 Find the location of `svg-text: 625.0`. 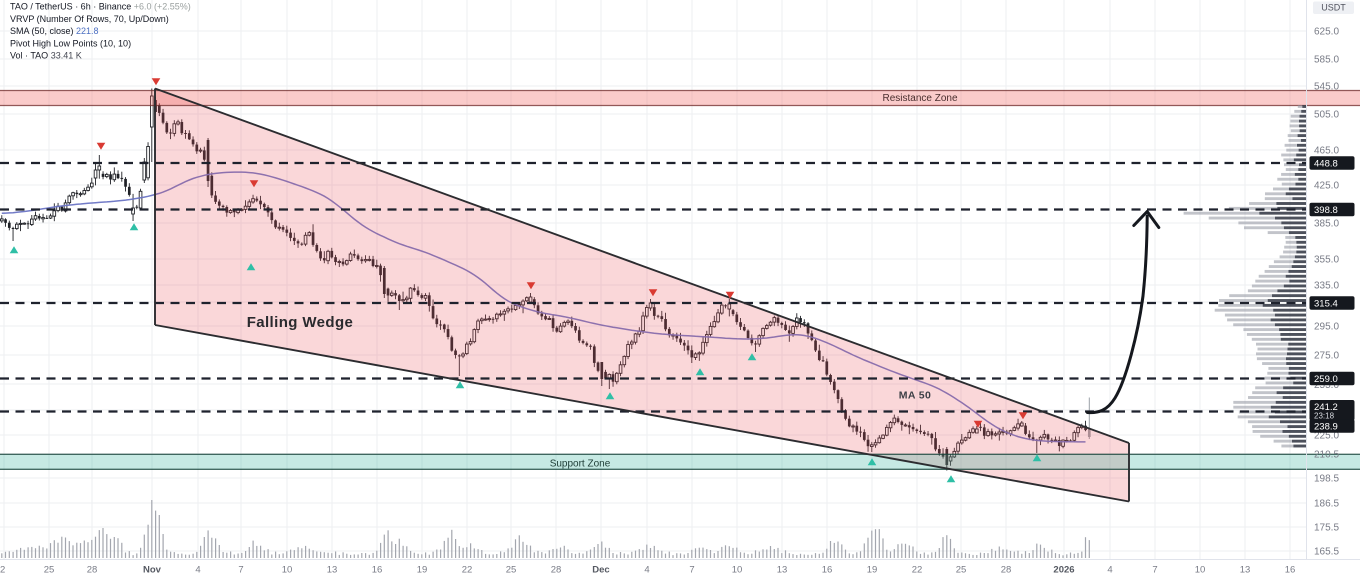

svg-text: 625.0 is located at coordinates (1326, 32).